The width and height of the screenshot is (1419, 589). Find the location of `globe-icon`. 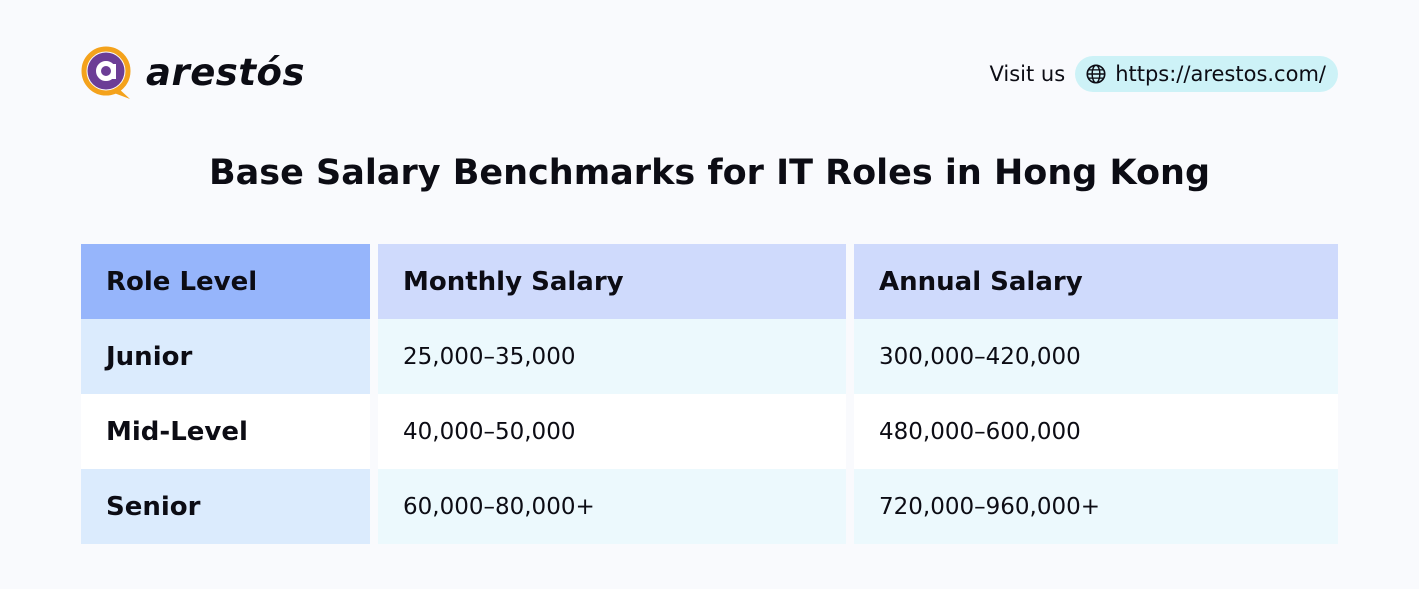

globe-icon is located at coordinates (1096, 74).